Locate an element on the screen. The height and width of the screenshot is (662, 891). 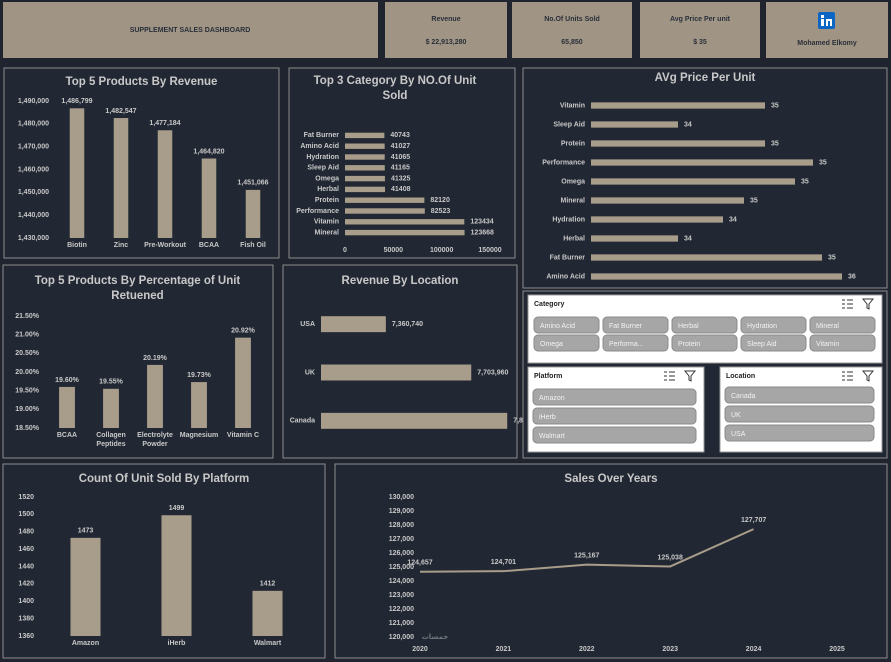
chart-title: Count Of Unit Sold By Platform is located at coordinates (164, 479).